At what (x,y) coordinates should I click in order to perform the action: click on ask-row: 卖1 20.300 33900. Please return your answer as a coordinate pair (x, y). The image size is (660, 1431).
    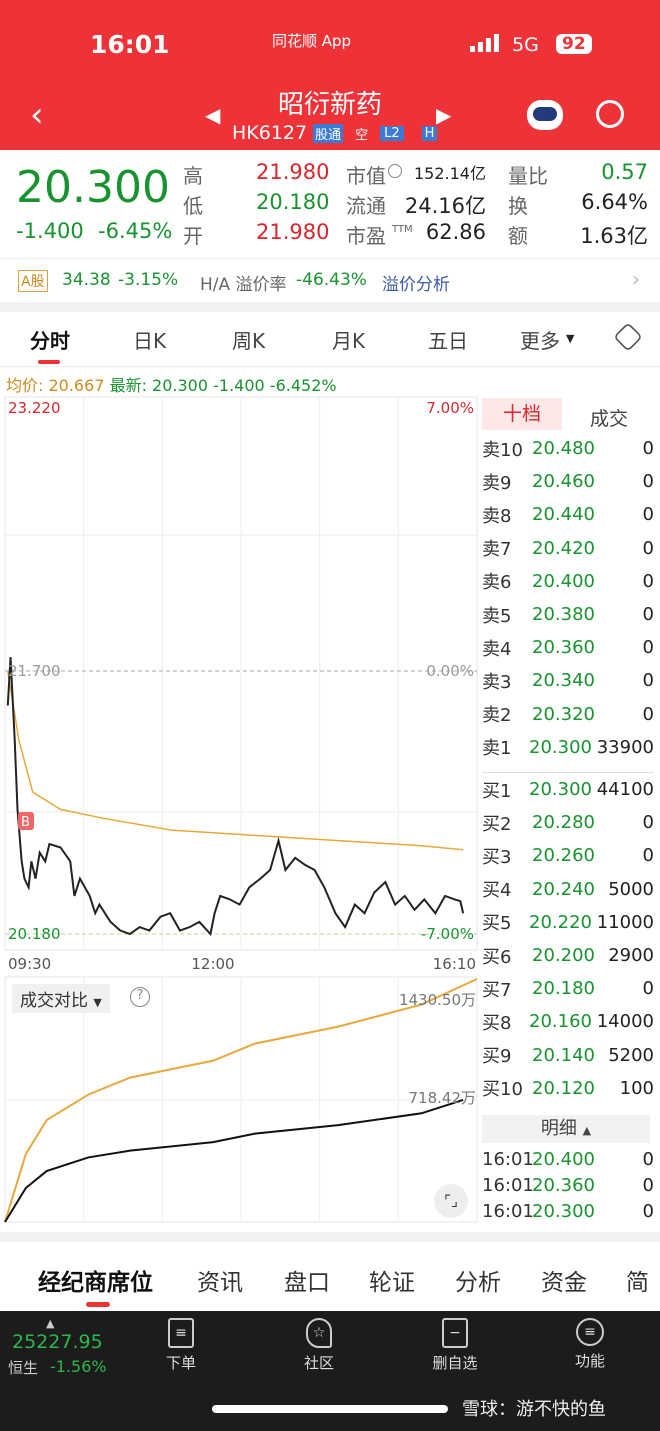
    Looking at the image, I should click on (568, 747).